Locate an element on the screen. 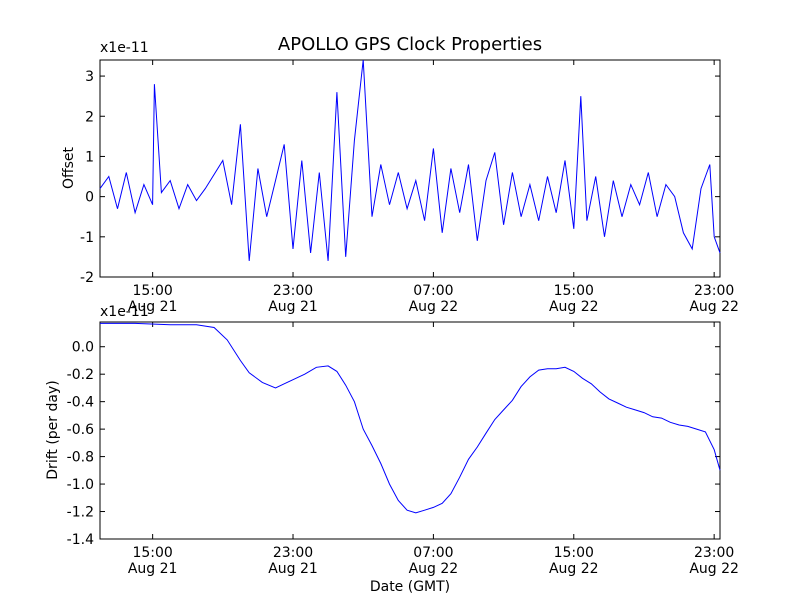 The height and width of the screenshot is (600, 800). ytick-label: 3 is located at coordinates (89, 77).